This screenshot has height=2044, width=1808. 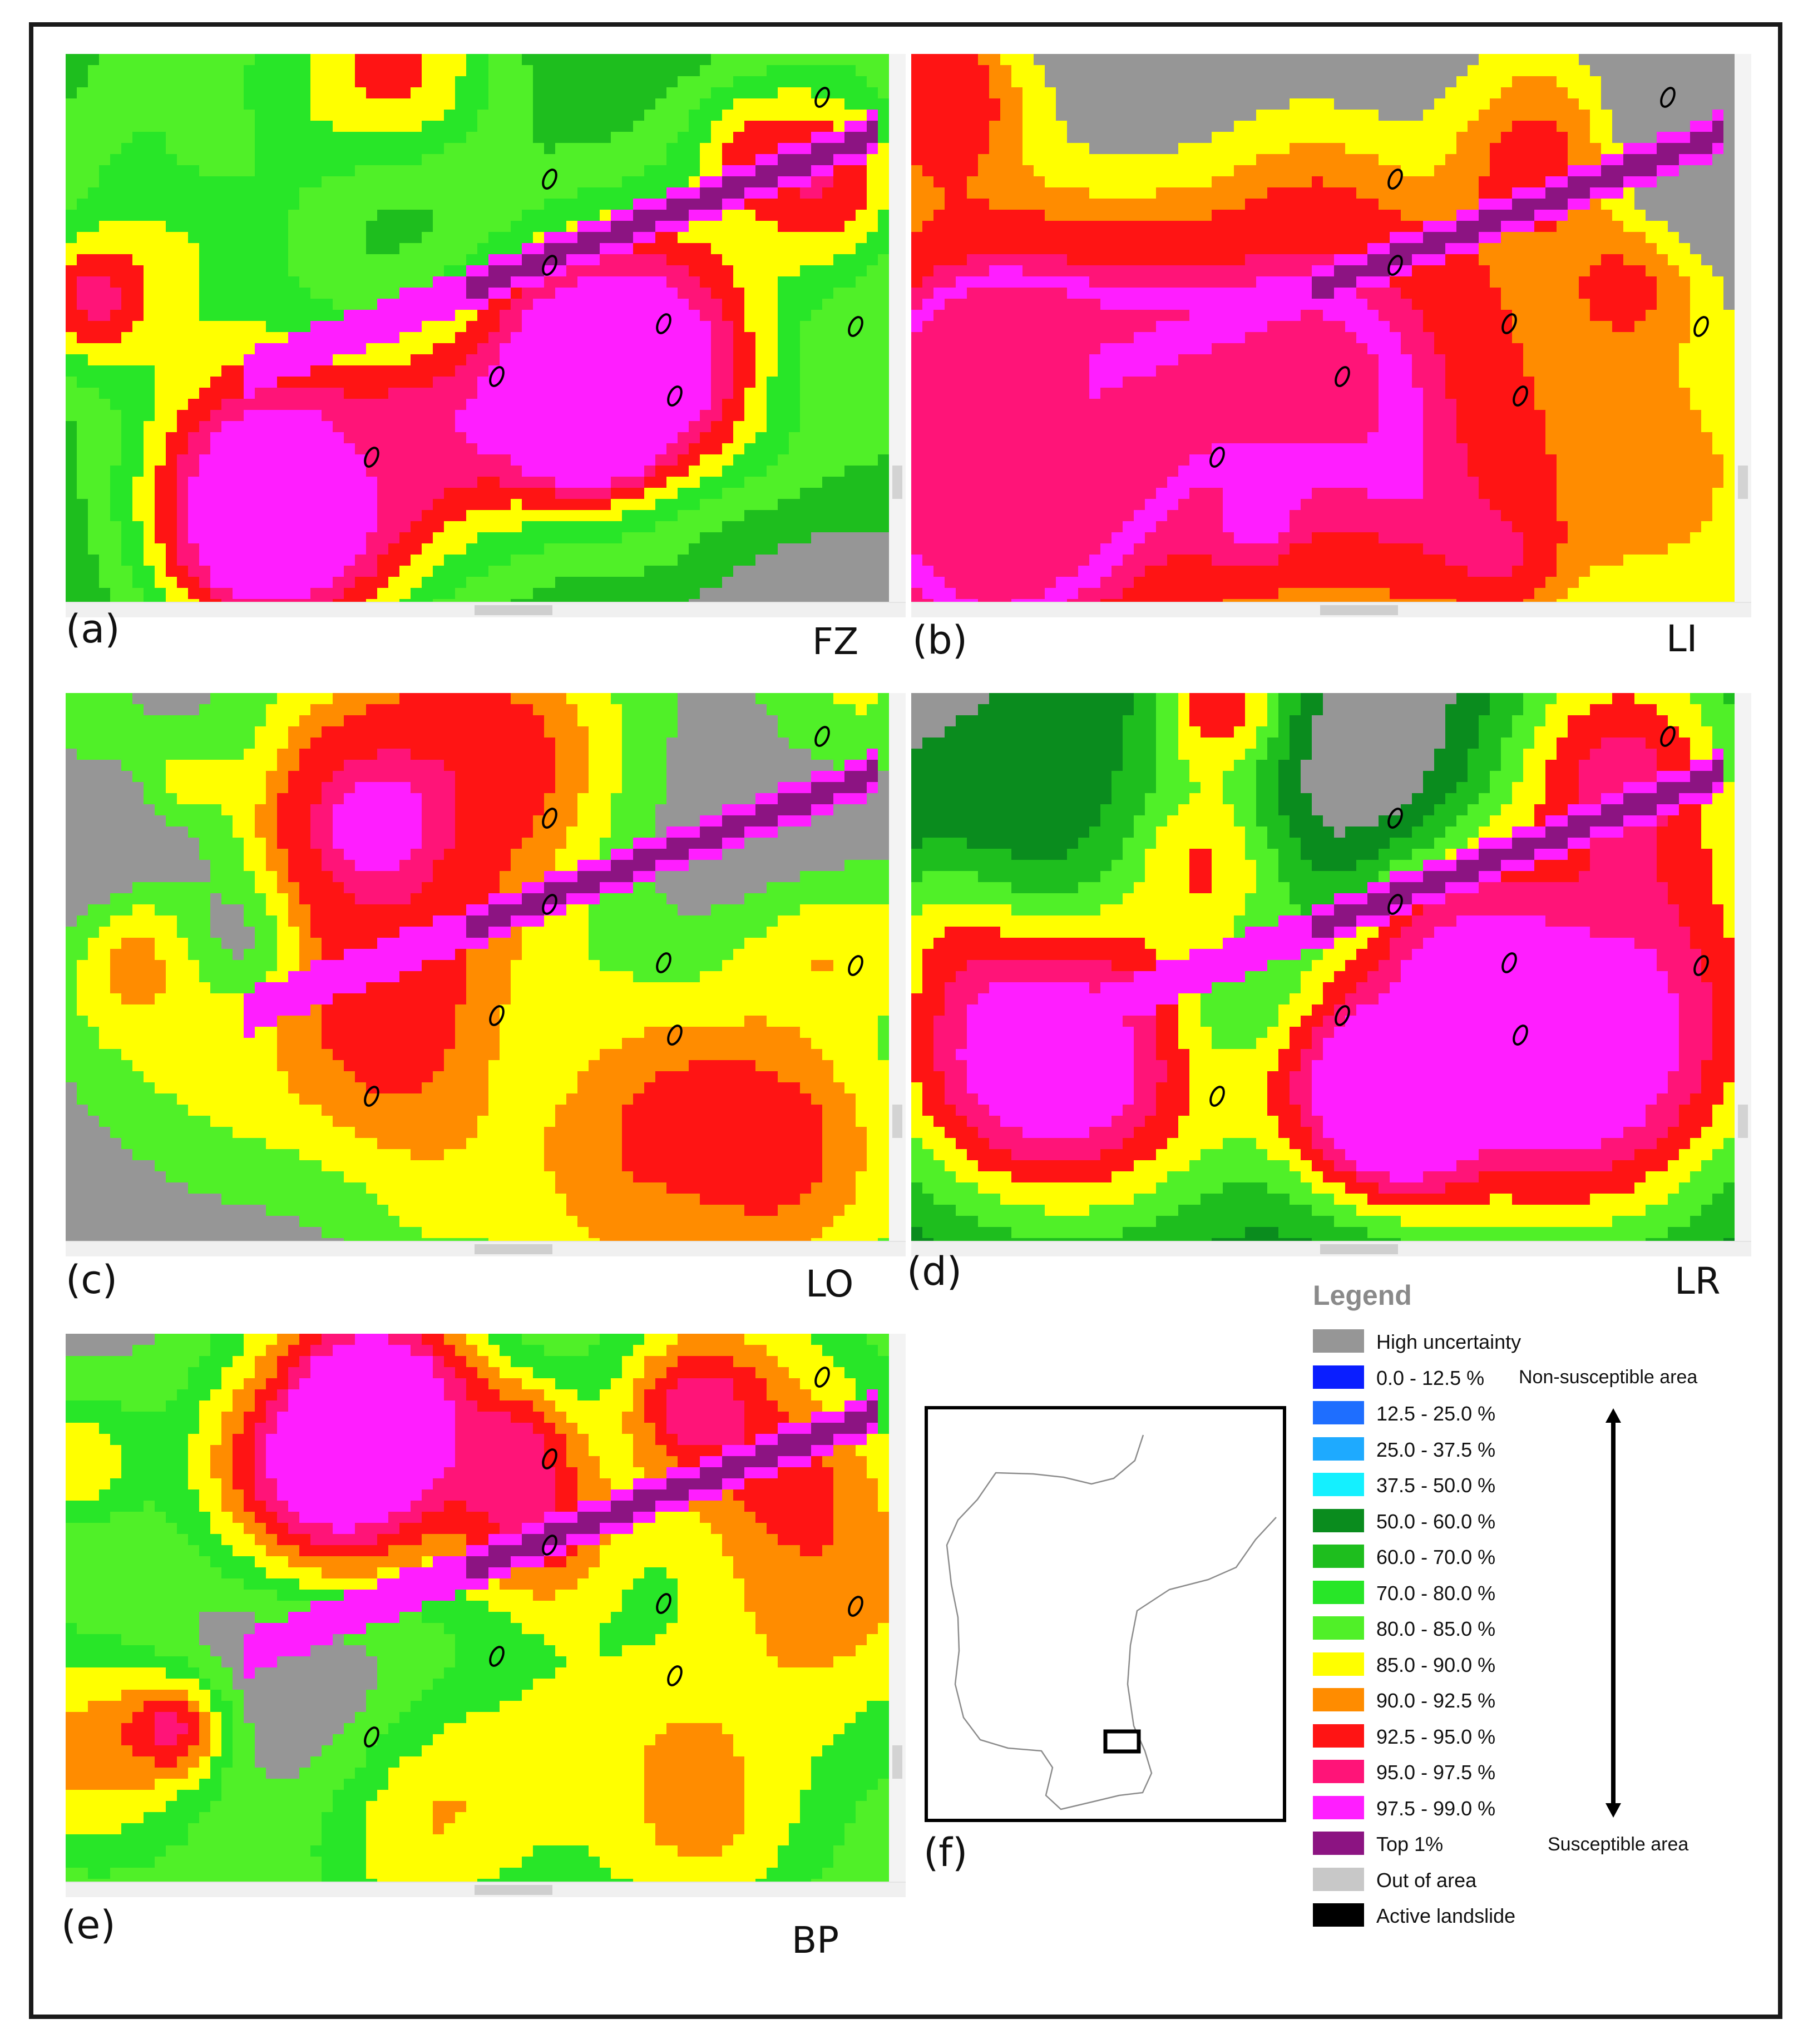 What do you see at coordinates (1436, 1593) in the screenshot?
I see `legend-label: 70.0 - 80.0 %` at bounding box center [1436, 1593].